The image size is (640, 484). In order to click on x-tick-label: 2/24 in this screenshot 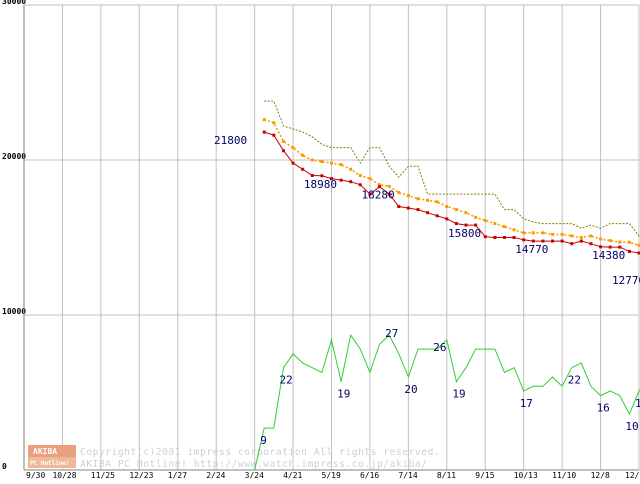, I will do `click(215, 475)`.